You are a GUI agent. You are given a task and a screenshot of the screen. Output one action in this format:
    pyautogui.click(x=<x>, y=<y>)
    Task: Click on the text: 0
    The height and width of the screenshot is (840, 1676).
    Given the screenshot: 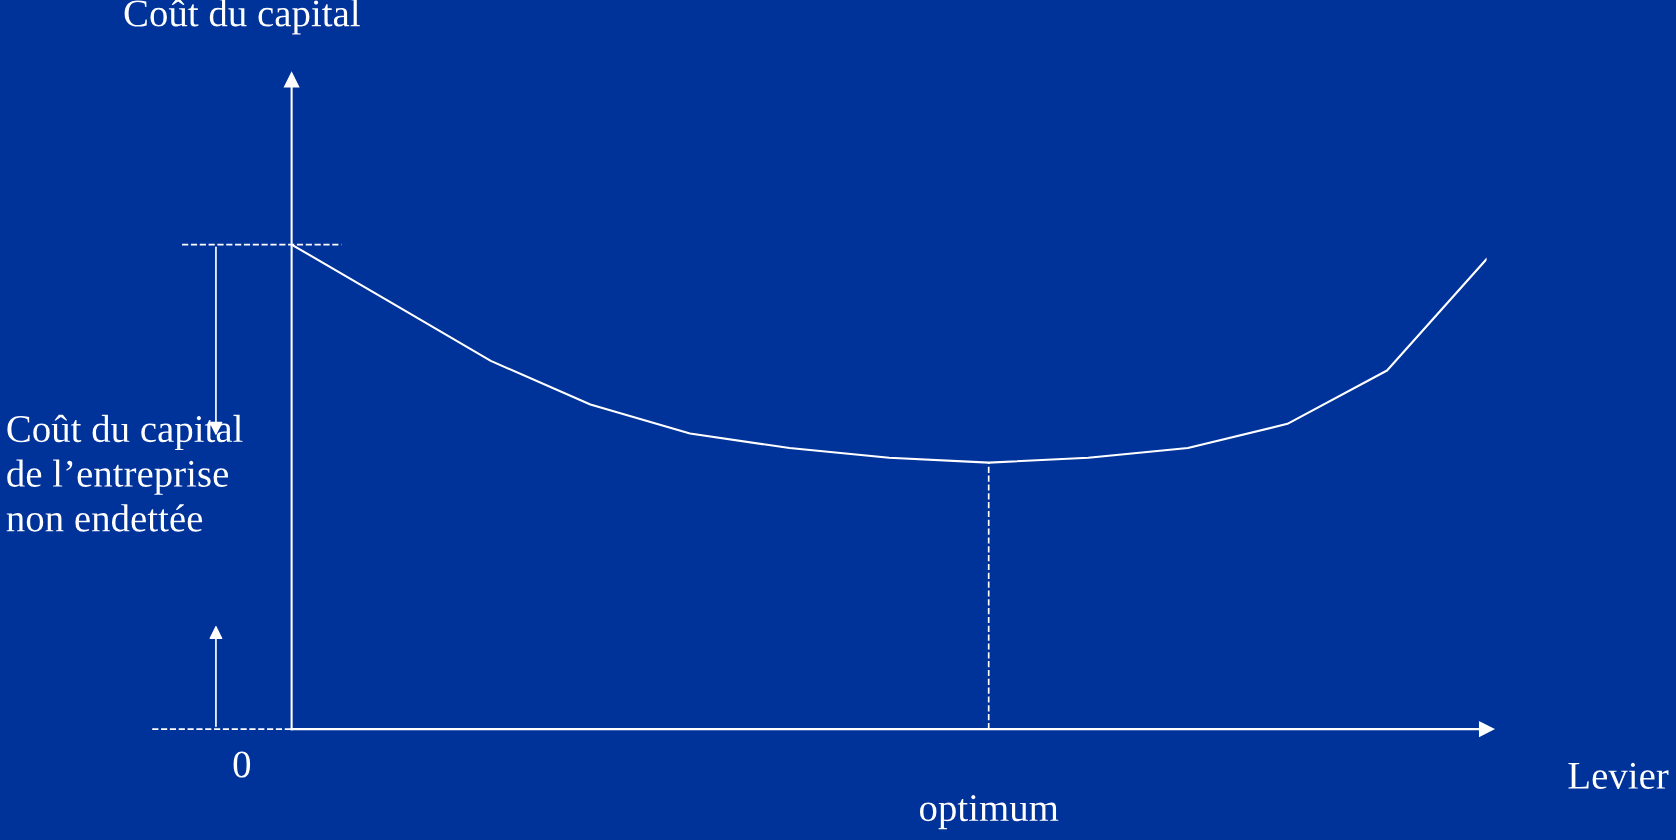 What is the action you would take?
    pyautogui.click(x=242, y=764)
    